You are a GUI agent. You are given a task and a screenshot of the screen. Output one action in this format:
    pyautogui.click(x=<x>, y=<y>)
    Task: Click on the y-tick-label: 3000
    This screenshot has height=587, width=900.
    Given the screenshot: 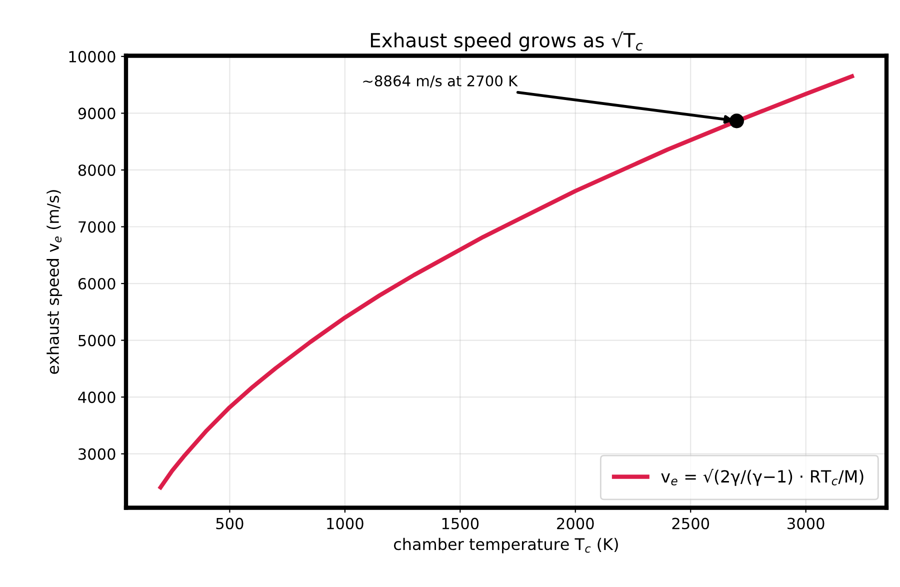 What is the action you would take?
    pyautogui.click(x=97, y=454)
    